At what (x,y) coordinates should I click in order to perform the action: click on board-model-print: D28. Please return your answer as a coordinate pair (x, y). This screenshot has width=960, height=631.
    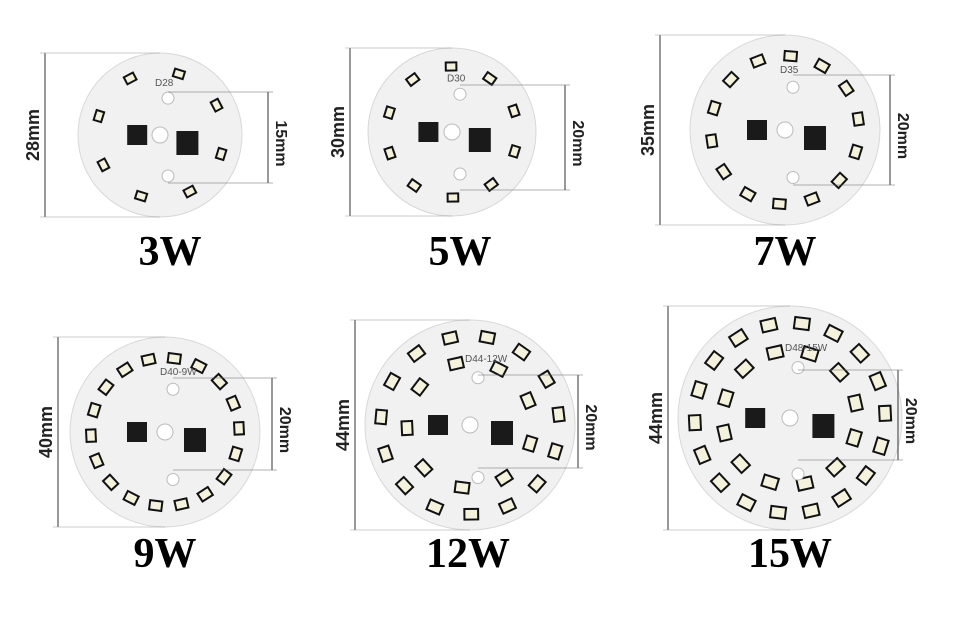
    Looking at the image, I should click on (164, 83).